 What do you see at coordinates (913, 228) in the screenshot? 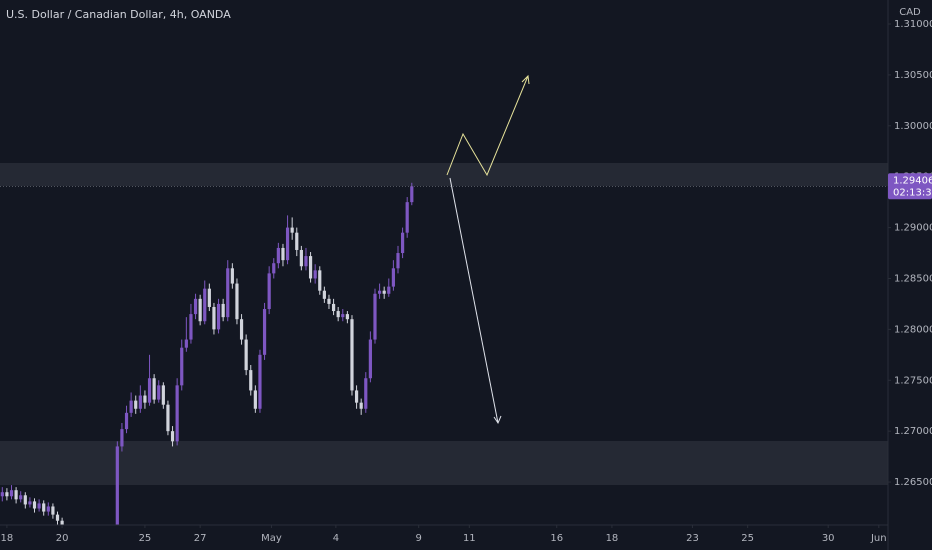
I see `y-tick-label: 1.29000` at bounding box center [913, 228].